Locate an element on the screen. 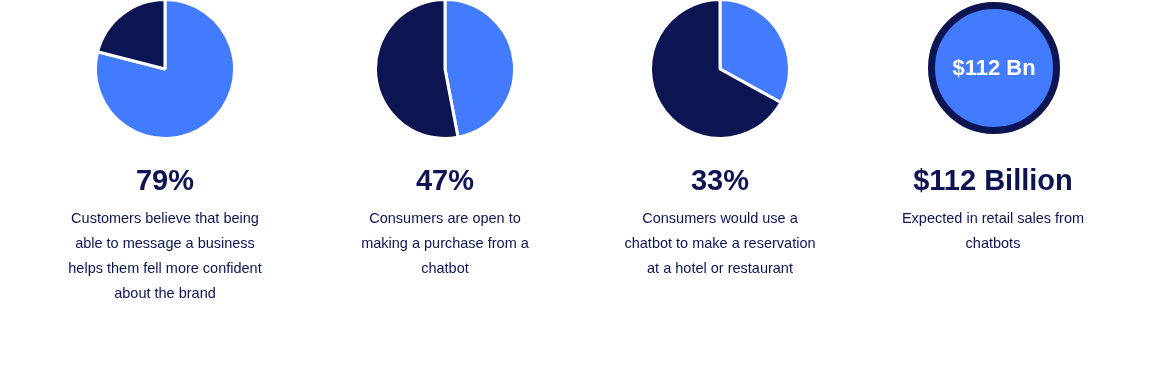 The width and height of the screenshot is (1160, 372). text: 47% is located at coordinates (444, 180).